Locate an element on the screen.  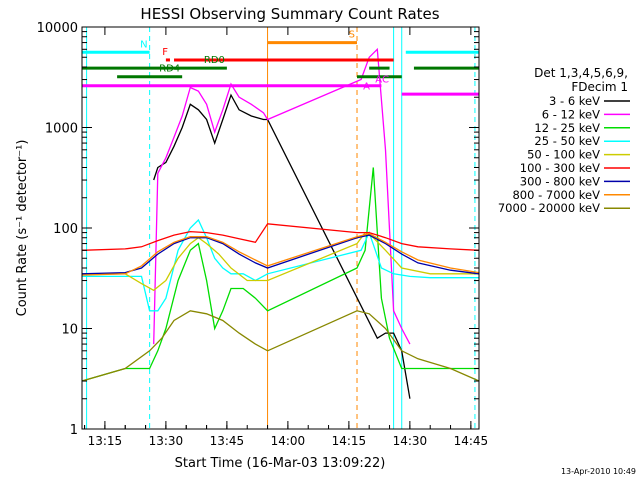
legend-label-7: 300 - 800 keV is located at coordinates (560, 181).